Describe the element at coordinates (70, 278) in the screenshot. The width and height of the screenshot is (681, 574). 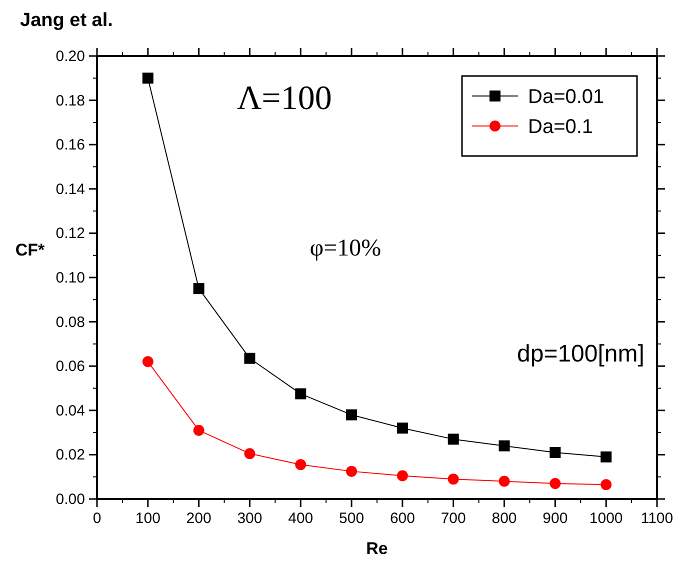
I see `y-tick-label: 0.10` at that location.